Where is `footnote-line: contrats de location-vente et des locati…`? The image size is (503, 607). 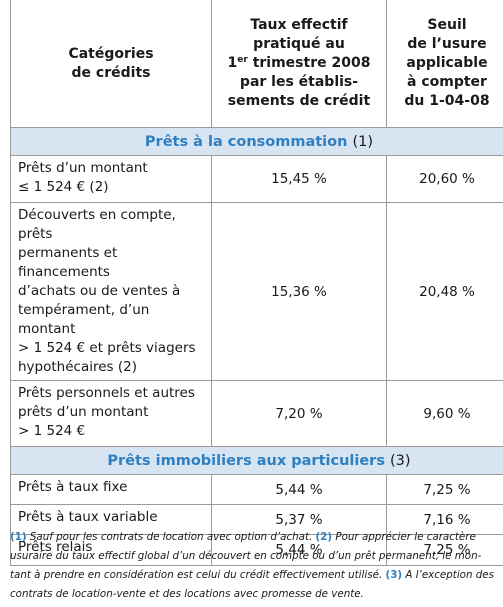
footnote-line: contrats de location-vente et des locati… is located at coordinates (187, 594).